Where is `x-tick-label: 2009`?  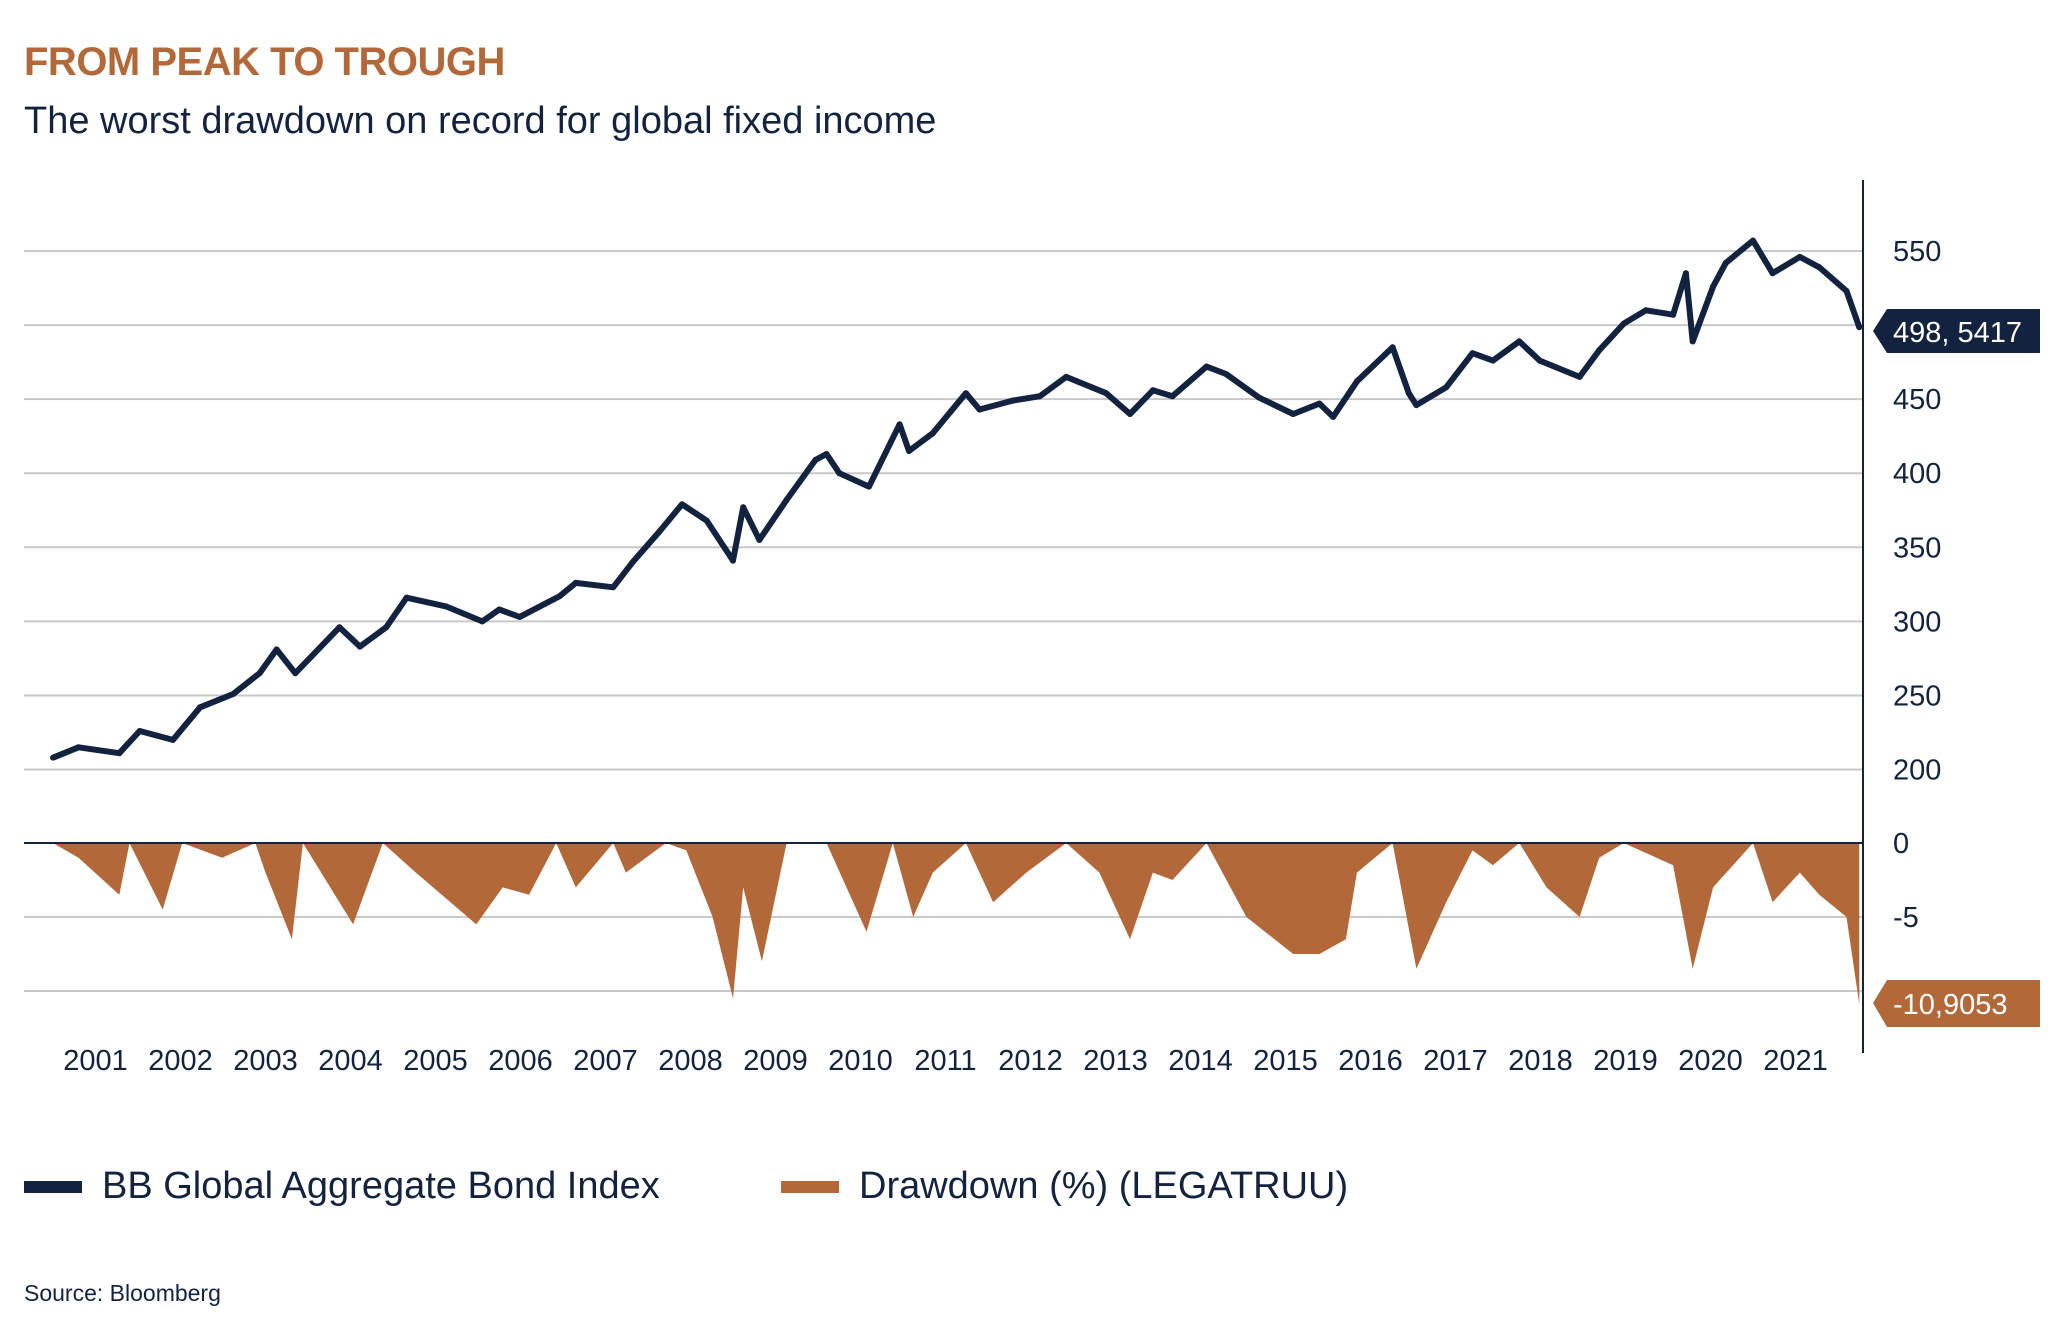
x-tick-label: 2009 is located at coordinates (775, 1061).